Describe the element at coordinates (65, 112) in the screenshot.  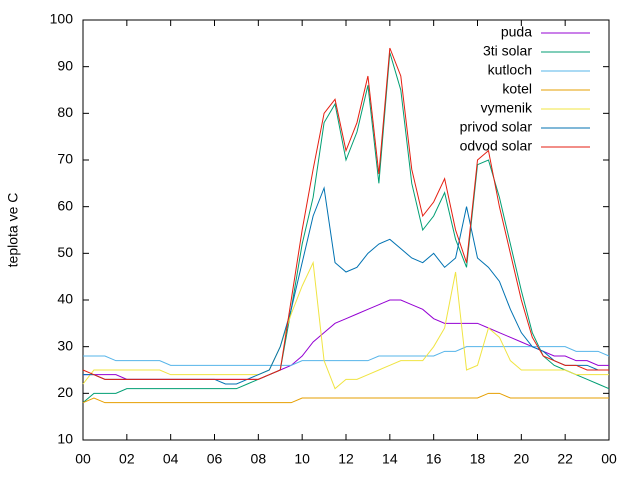
I see `y-tick-label: 80` at that location.